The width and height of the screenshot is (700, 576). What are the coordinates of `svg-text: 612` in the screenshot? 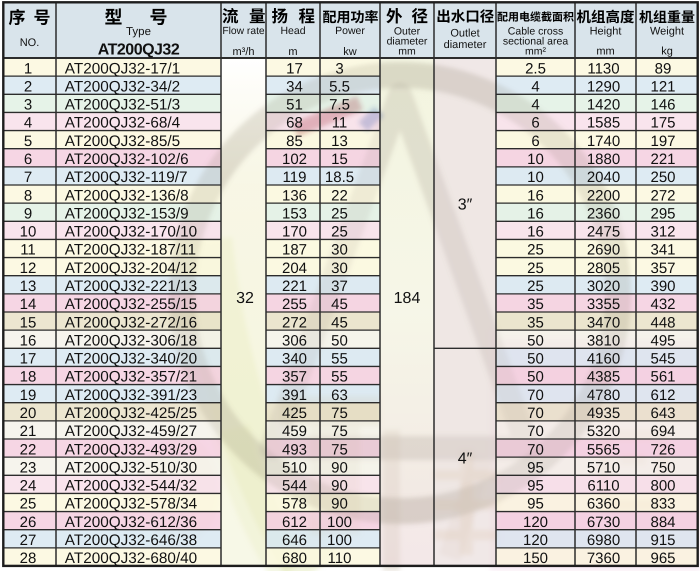 It's located at (294, 522).